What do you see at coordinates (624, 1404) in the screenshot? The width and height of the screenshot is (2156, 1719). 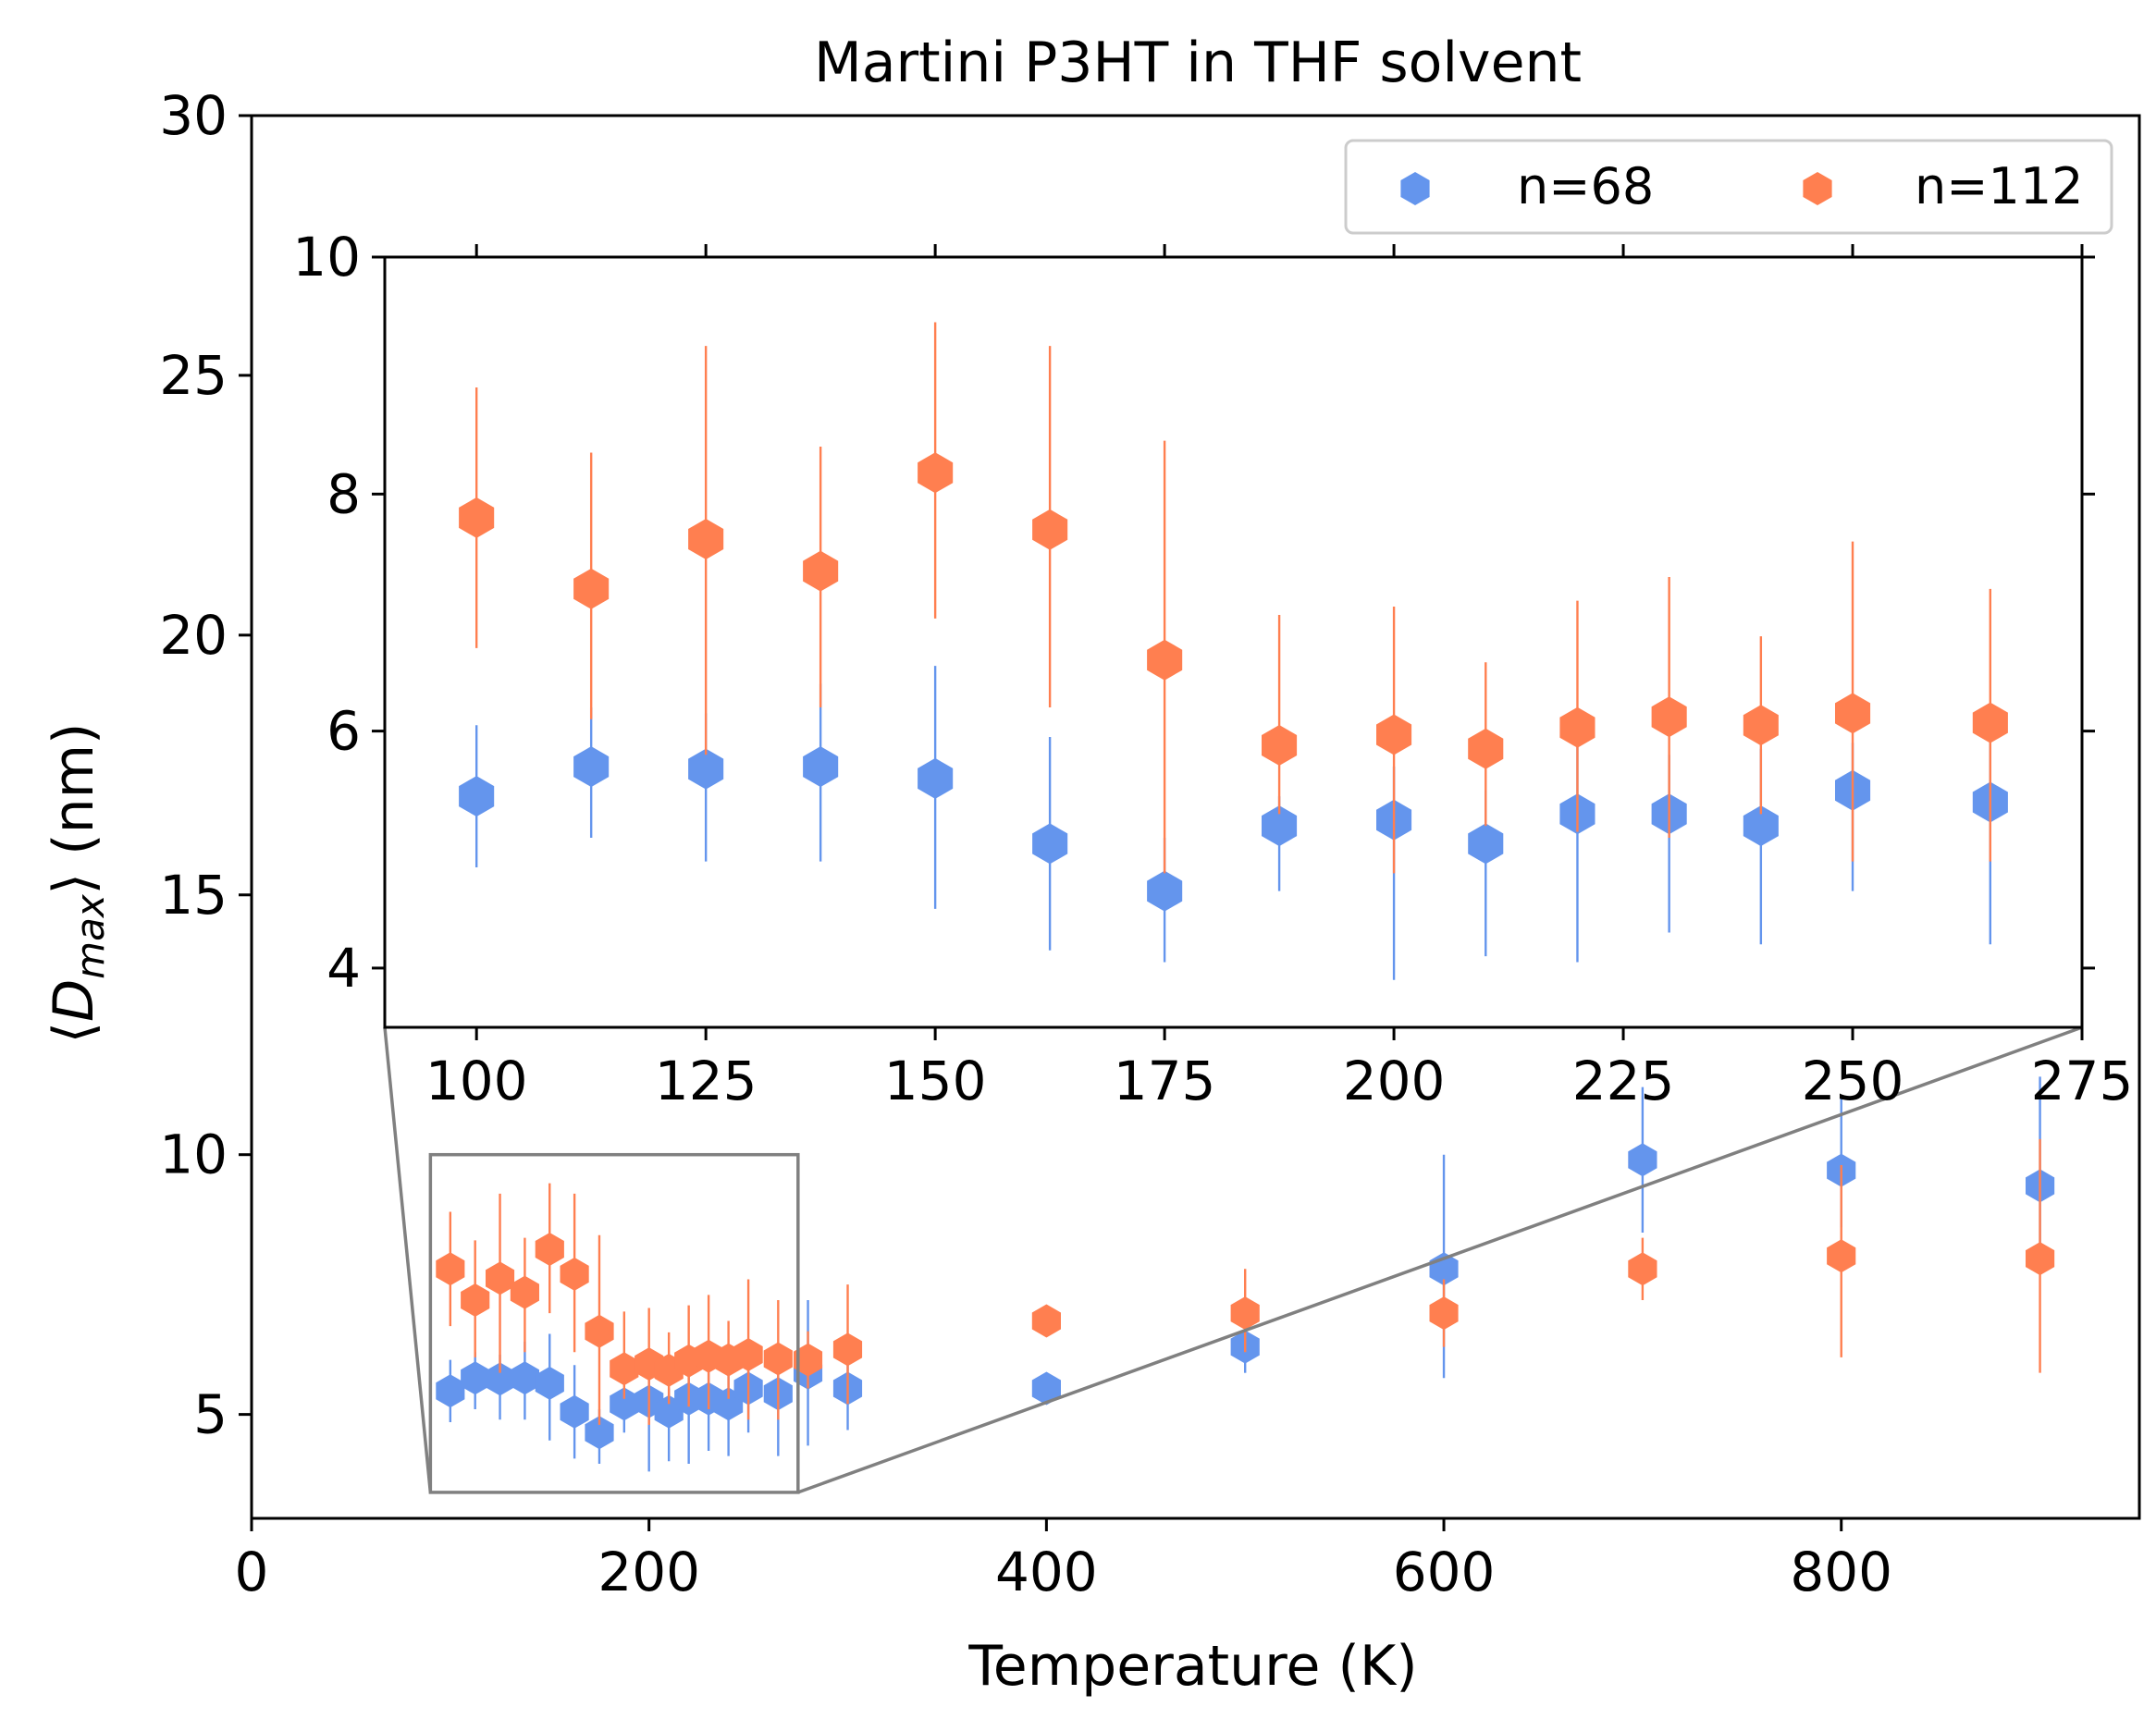 I see `main-point-n=68-7` at bounding box center [624, 1404].